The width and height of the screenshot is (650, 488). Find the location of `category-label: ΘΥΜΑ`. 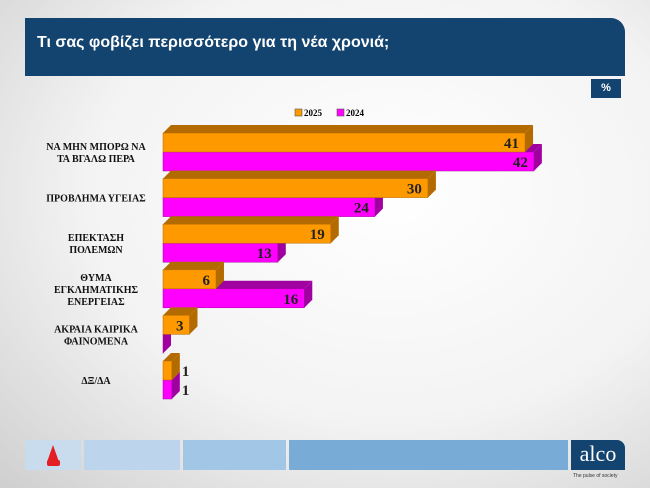

category-label: ΘΥΜΑ is located at coordinates (96, 278).